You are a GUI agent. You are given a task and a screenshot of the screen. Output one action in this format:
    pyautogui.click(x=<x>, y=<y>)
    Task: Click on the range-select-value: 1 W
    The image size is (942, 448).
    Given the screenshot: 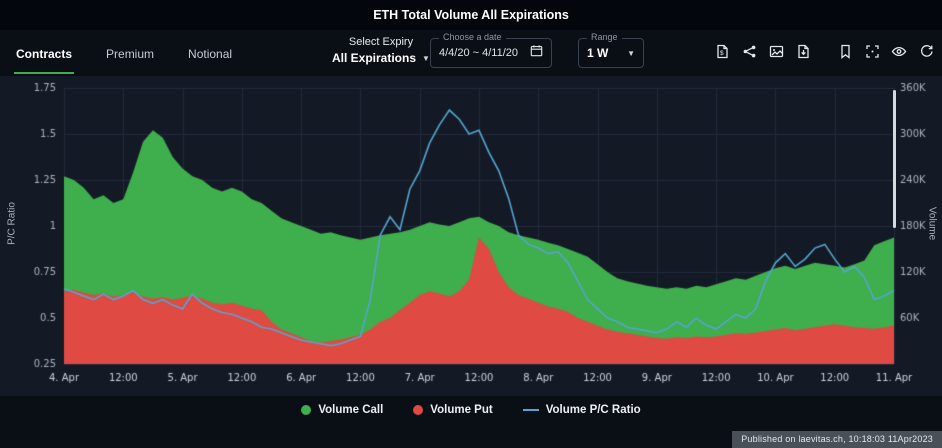 What is the action you would take?
    pyautogui.click(x=598, y=53)
    